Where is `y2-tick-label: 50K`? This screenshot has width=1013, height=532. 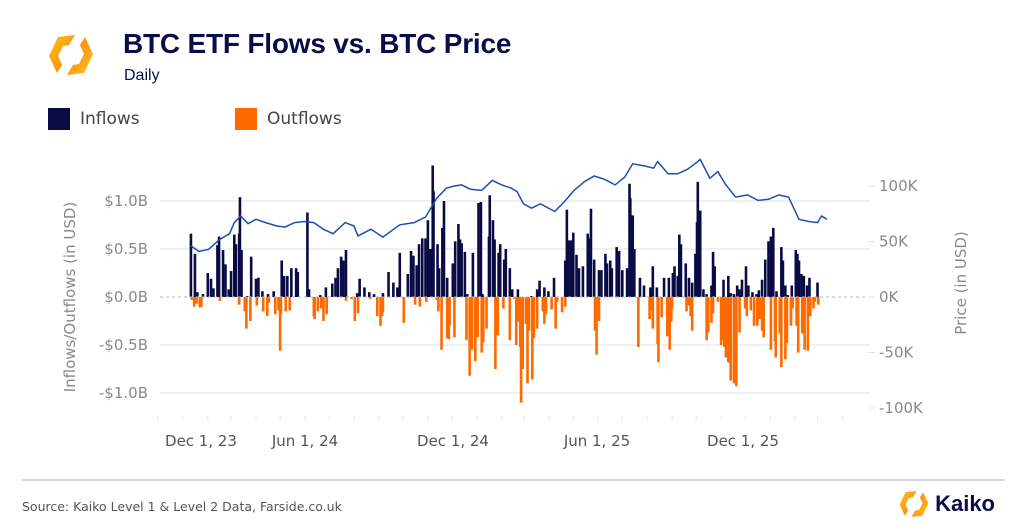 y2-tick-label: 50K is located at coordinates (894, 242).